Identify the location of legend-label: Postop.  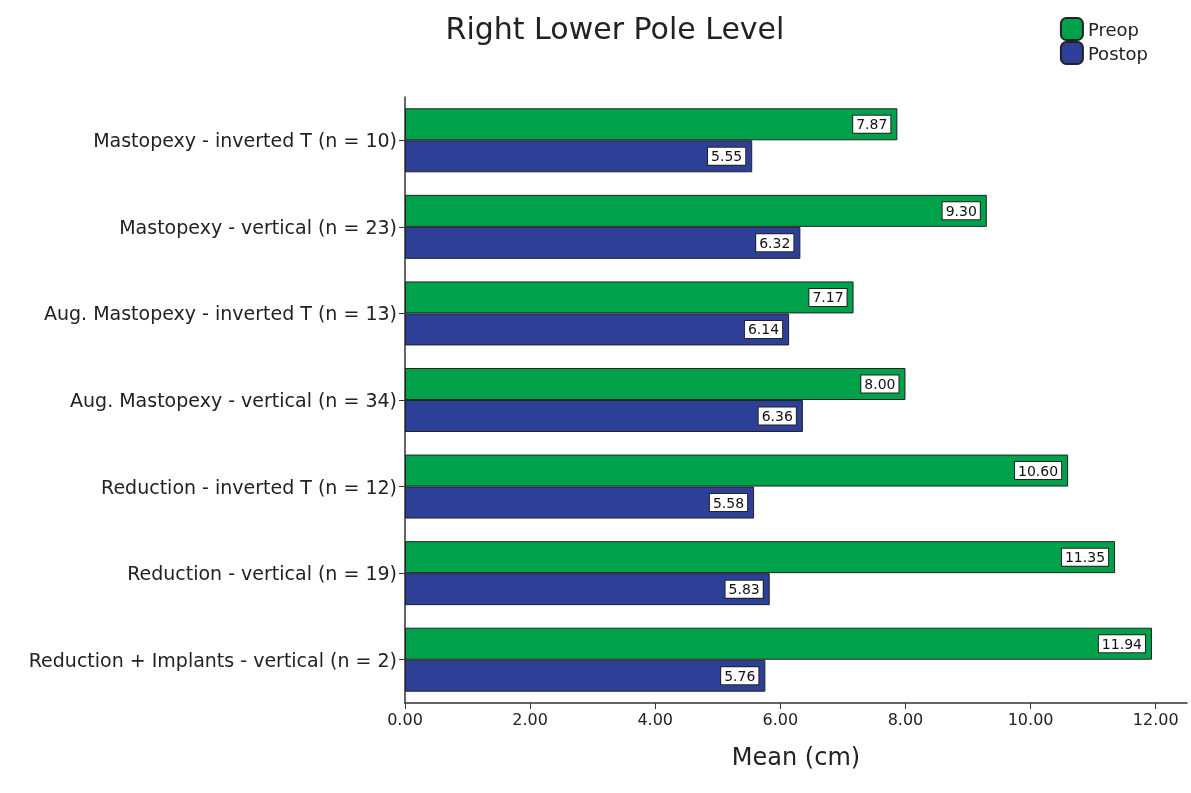
(1118, 53).